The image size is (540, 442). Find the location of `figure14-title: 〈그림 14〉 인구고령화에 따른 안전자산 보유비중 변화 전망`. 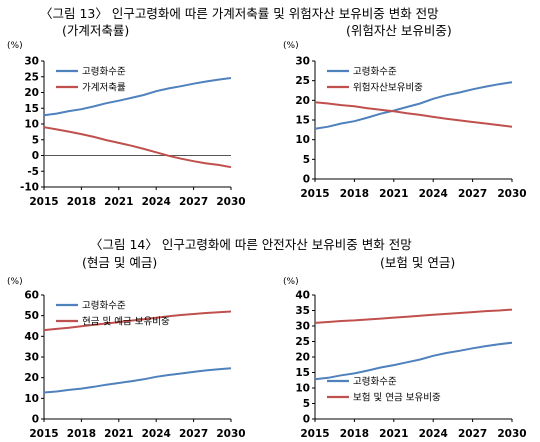

figure14-title: 〈그림 14〉 인구고령화에 따른 안전자산 보유비중 변화 전망 is located at coordinates (251, 244).